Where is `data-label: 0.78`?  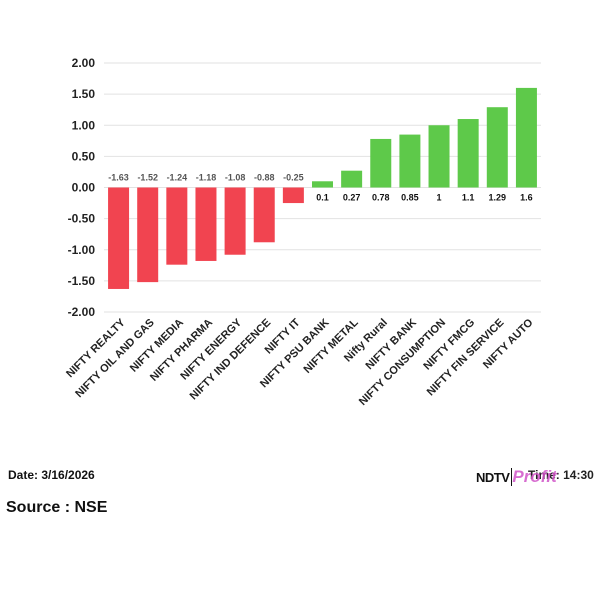
data-label: 0.78 is located at coordinates (381, 198).